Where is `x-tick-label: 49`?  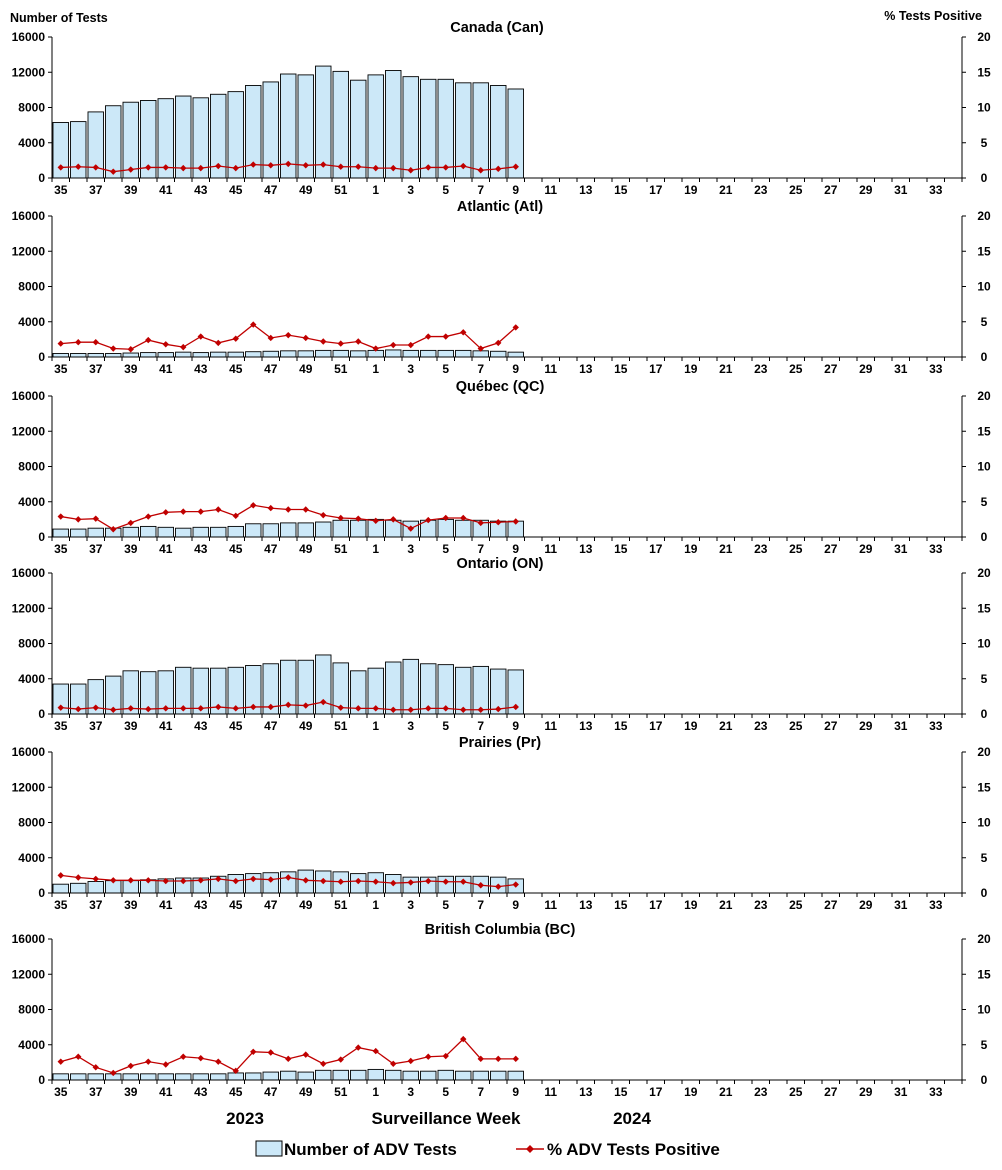 x-tick-label: 49 is located at coordinates (306, 905).